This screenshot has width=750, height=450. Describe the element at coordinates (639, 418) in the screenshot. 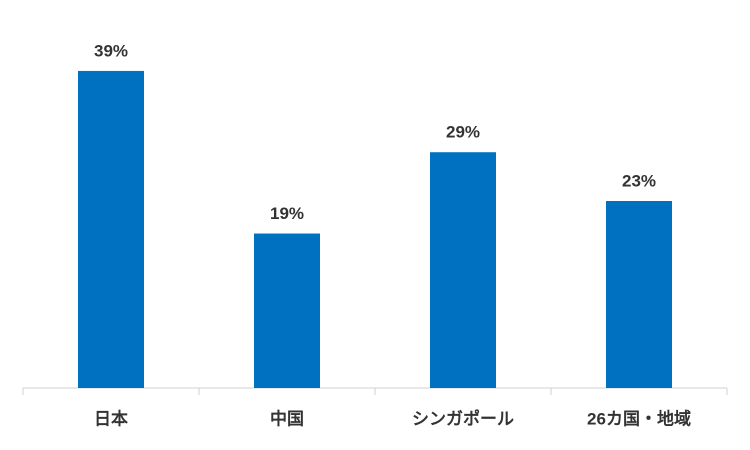

I see `x-tick-label: 26カ国・地域` at that location.